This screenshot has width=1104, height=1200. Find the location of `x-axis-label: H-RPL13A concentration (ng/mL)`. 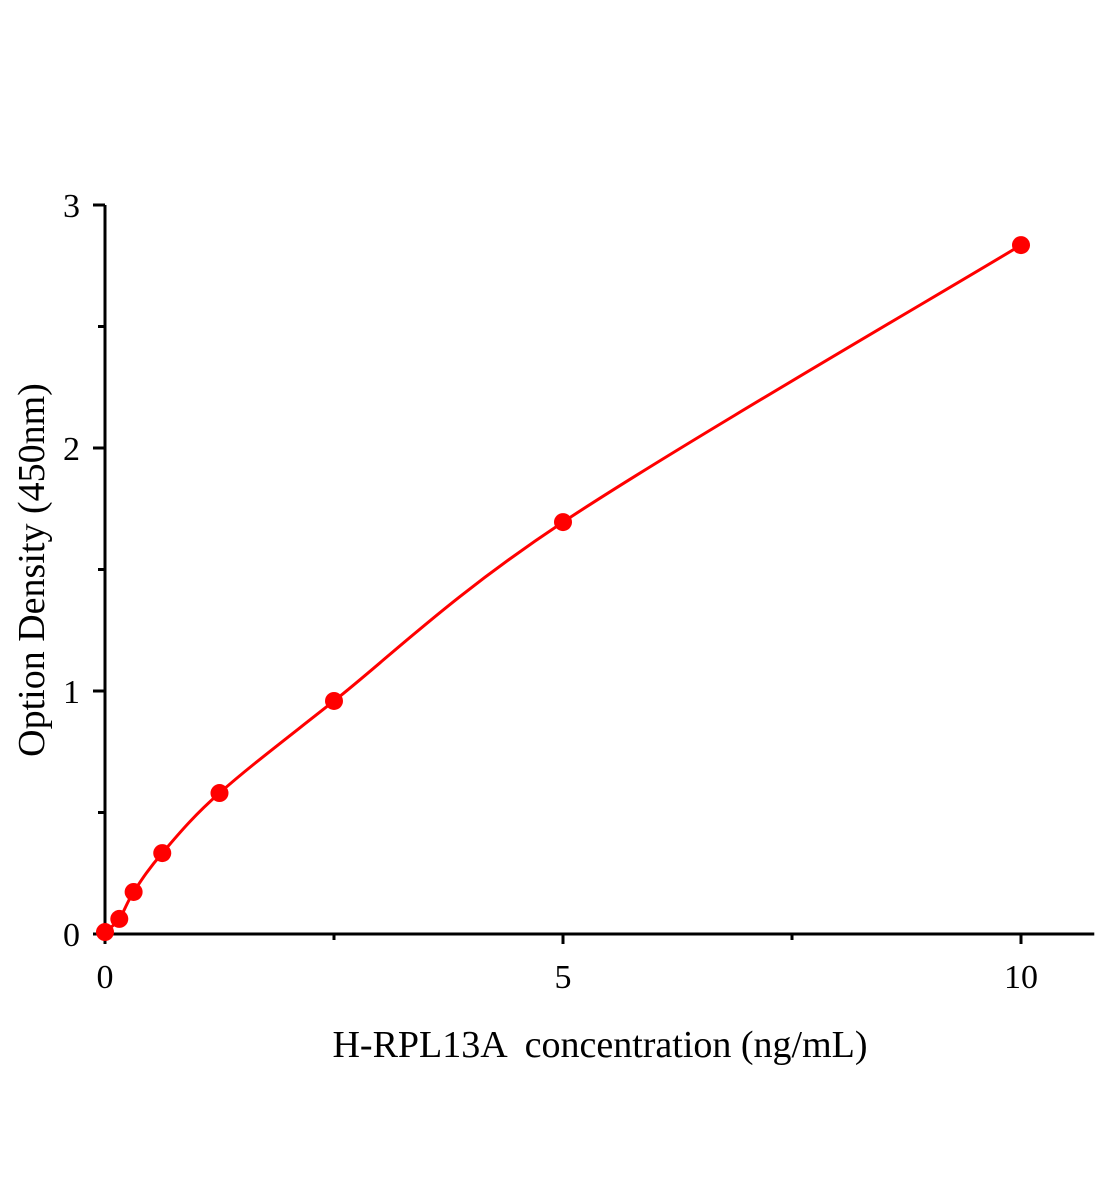

x-axis-label: H-RPL13A concentration (ng/mL) is located at coordinates (599, 1045).